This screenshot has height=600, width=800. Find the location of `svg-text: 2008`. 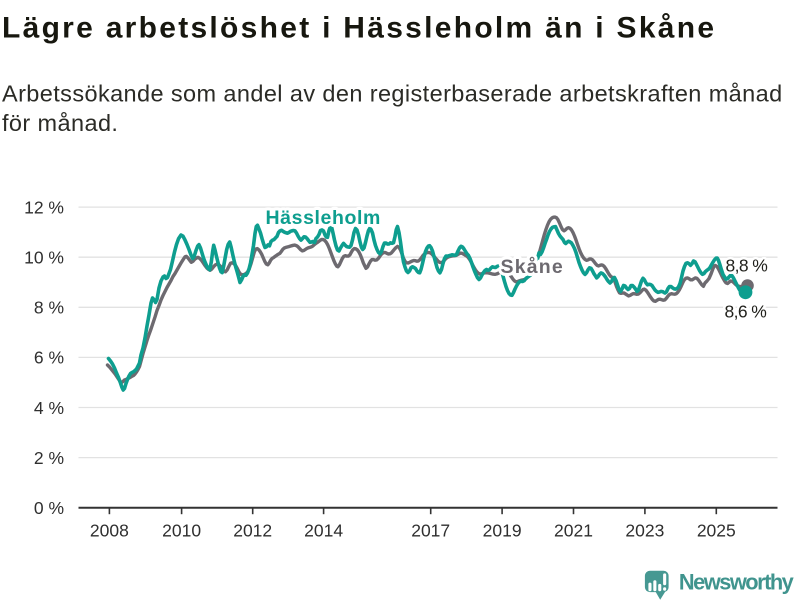

svg-text: 2008 is located at coordinates (109, 531).